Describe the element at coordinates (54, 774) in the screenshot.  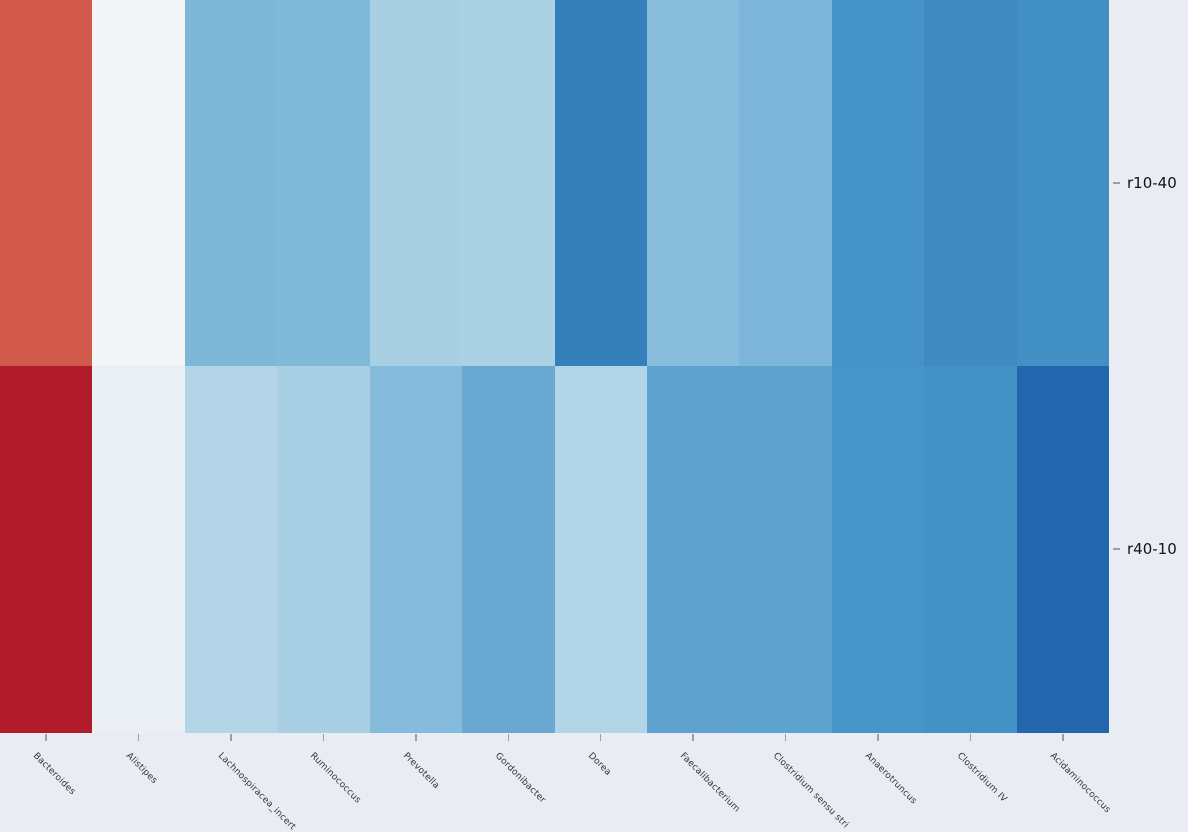
I see `x-tick-label-Bacteroides: Bacteroides` at that location.